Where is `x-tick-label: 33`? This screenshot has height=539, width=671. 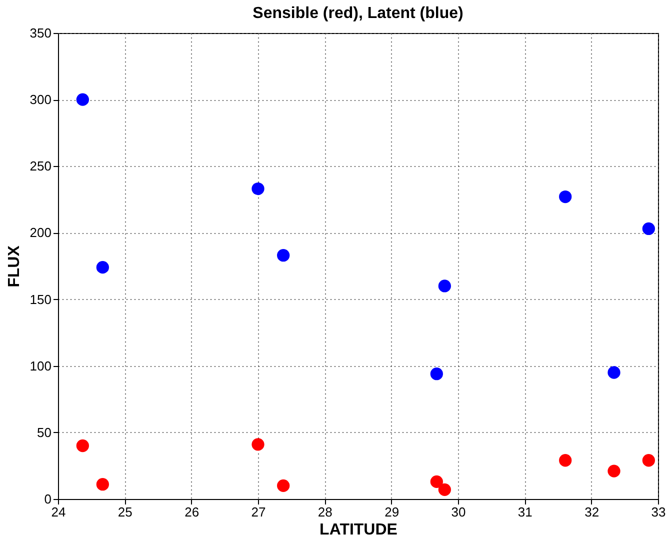
x-tick-label: 33 is located at coordinates (658, 512).